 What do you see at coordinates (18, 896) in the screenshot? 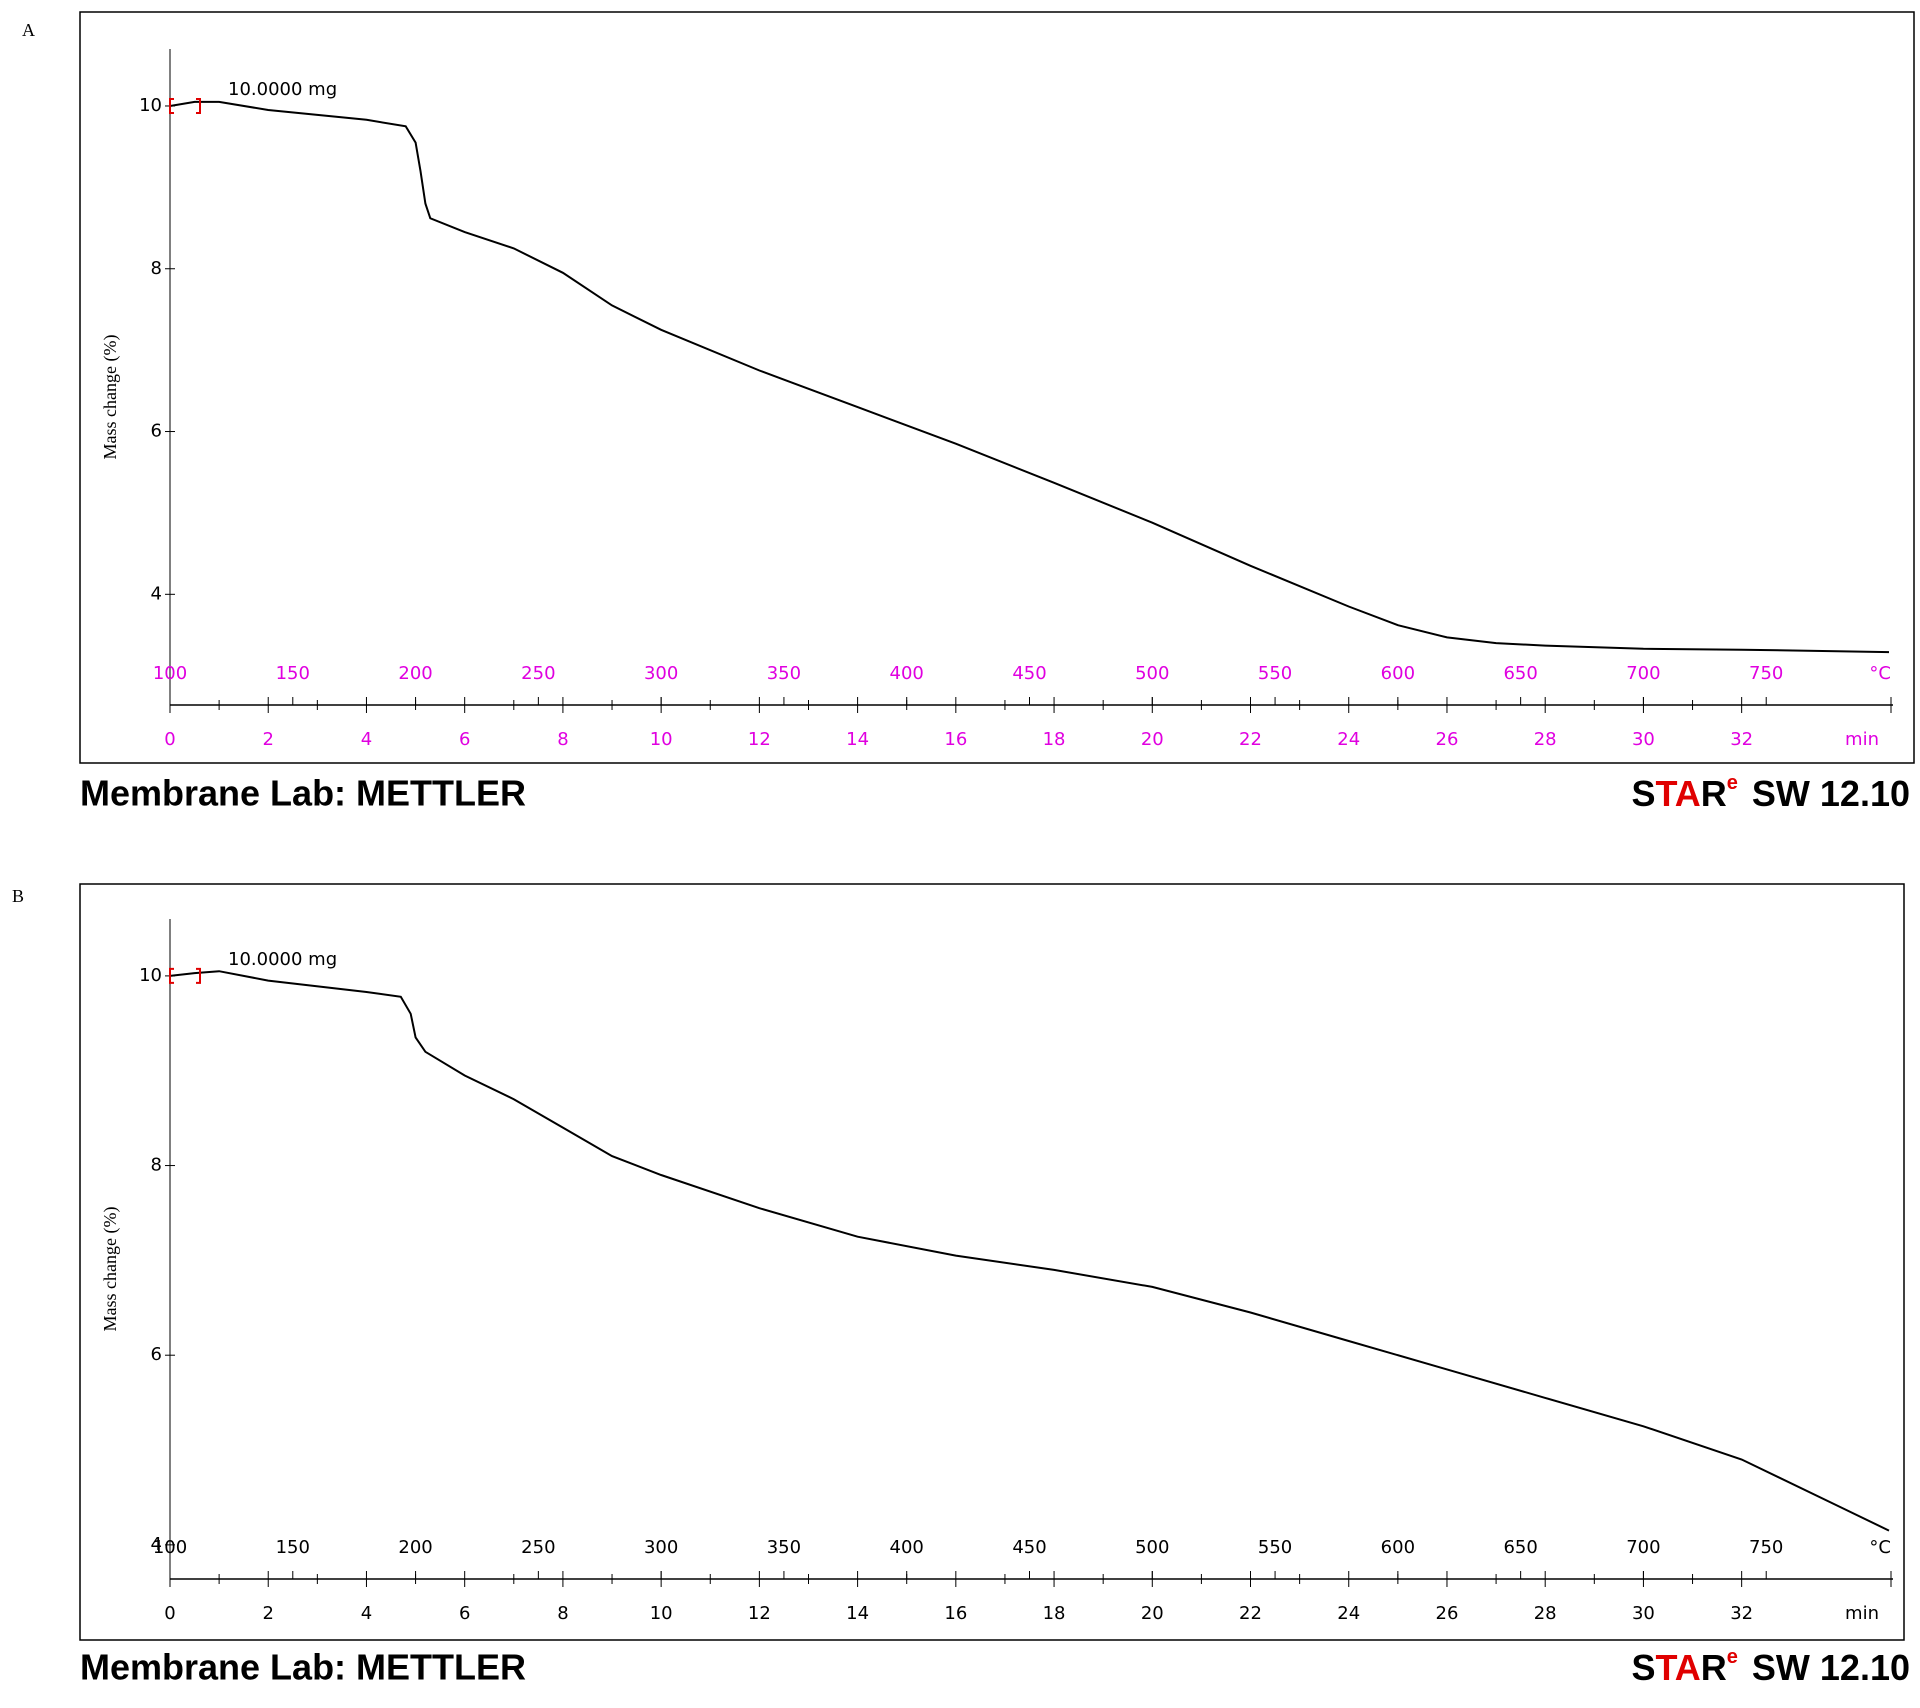
I see `panel-label: B` at bounding box center [18, 896].